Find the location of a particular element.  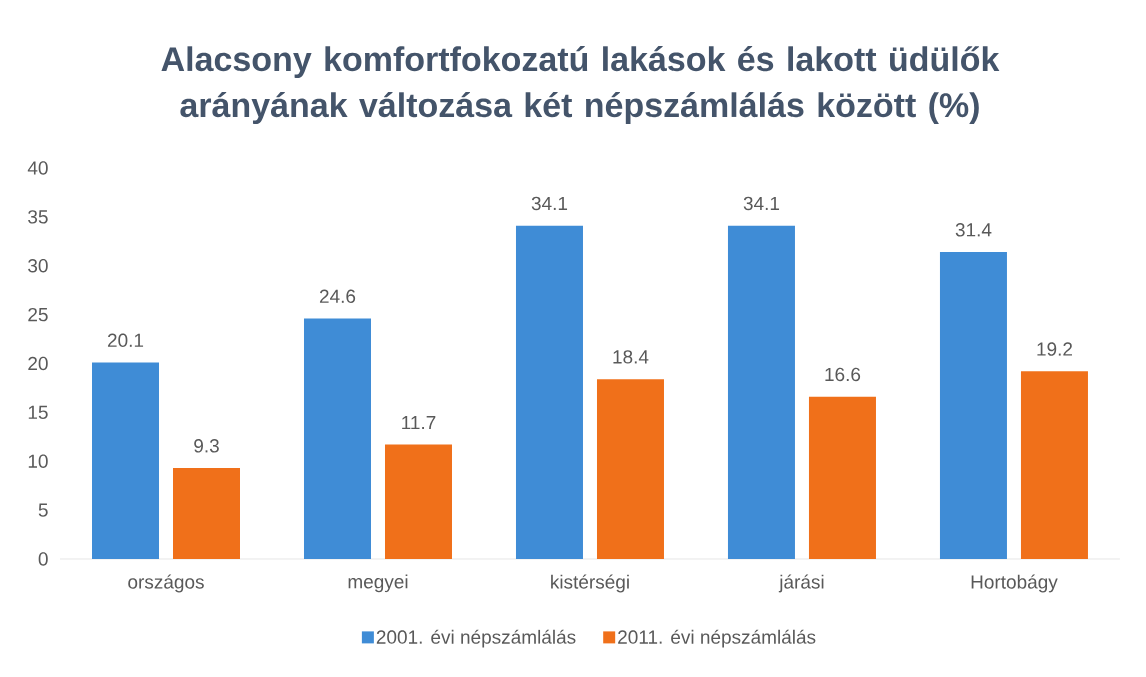

legend-label: 2001. évi népszámlálás is located at coordinates (476, 638).